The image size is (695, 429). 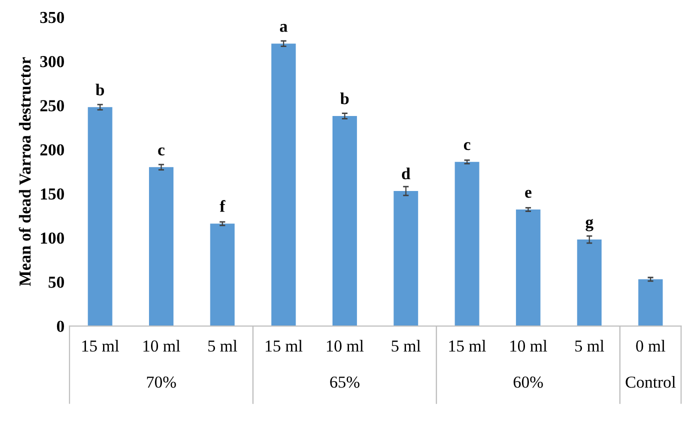 I want to click on x-tick-label: 0 ml, so click(x=651, y=346).